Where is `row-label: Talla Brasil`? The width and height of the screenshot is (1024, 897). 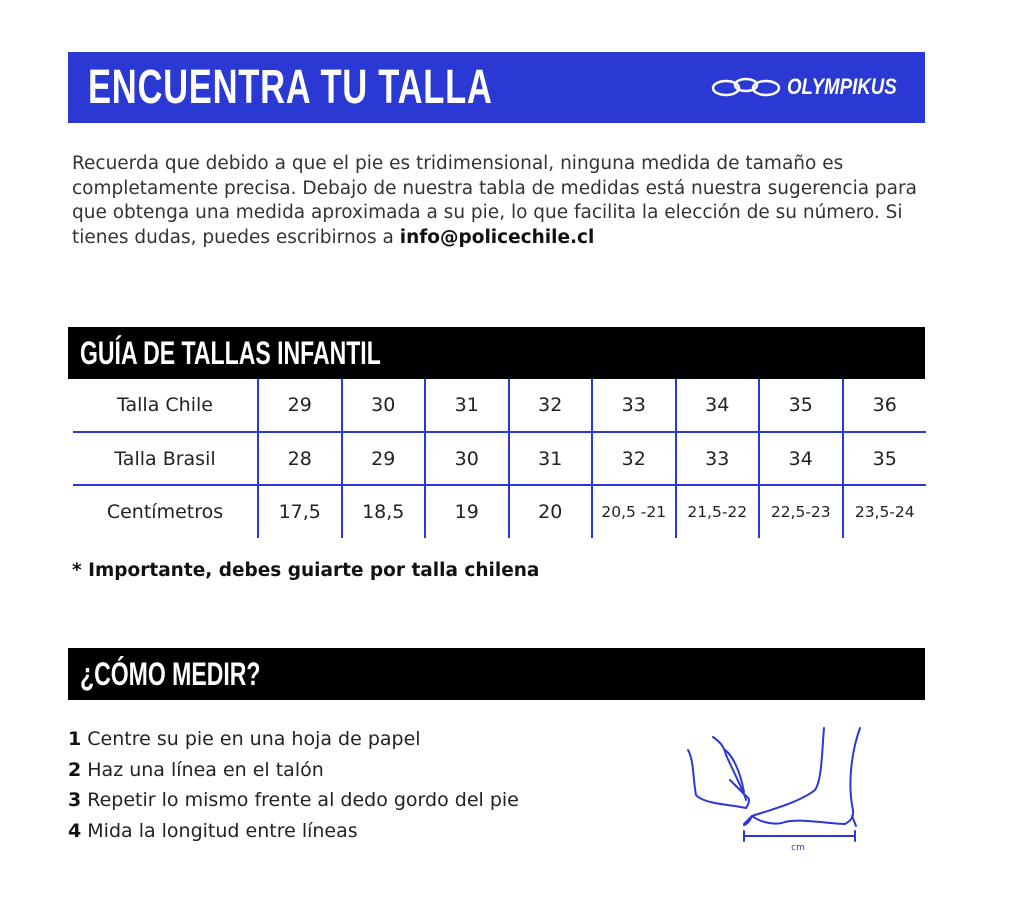
row-label: Talla Brasil is located at coordinates (165, 459).